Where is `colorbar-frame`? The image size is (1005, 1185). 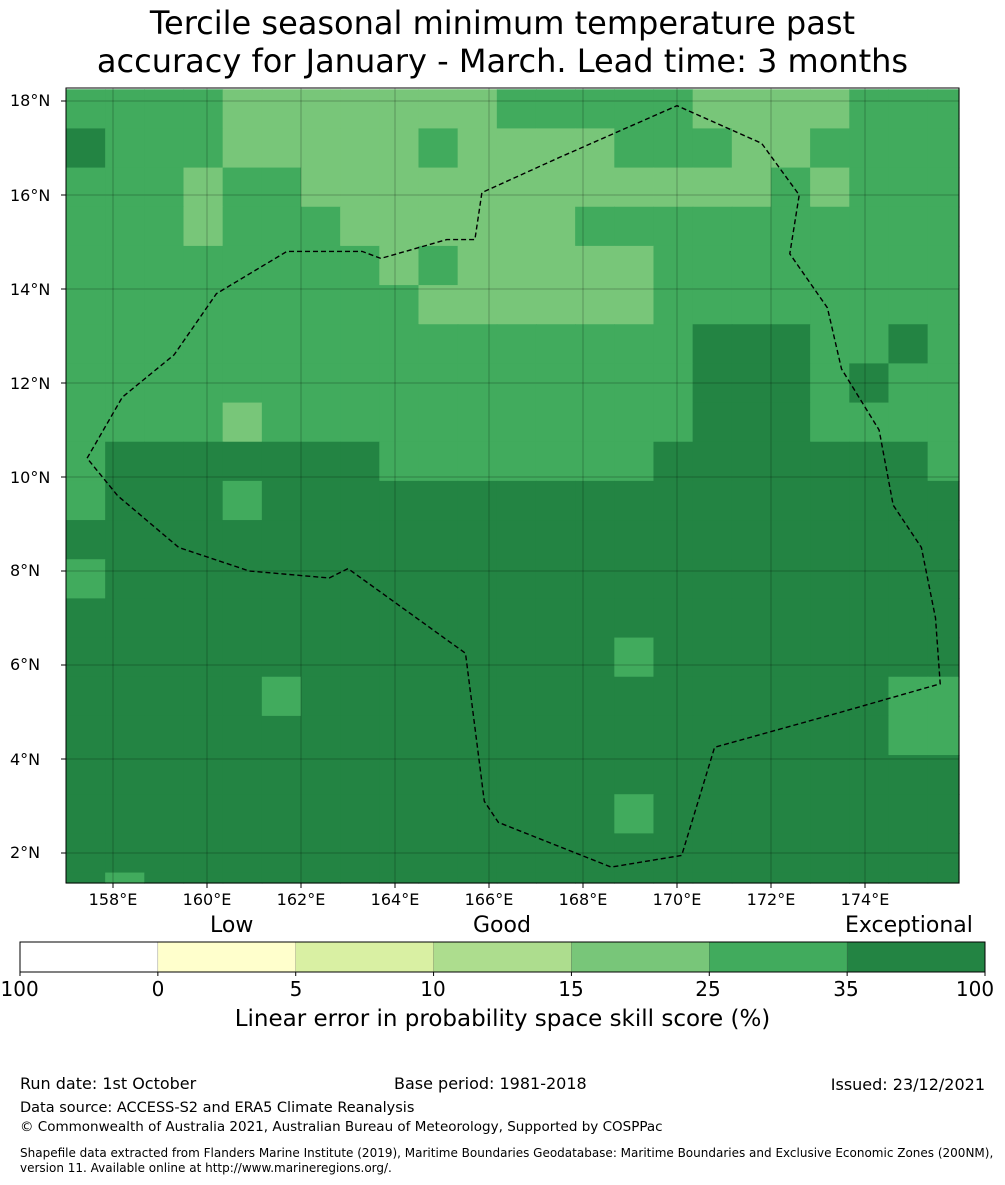
colorbar-frame is located at coordinates (502, 957).